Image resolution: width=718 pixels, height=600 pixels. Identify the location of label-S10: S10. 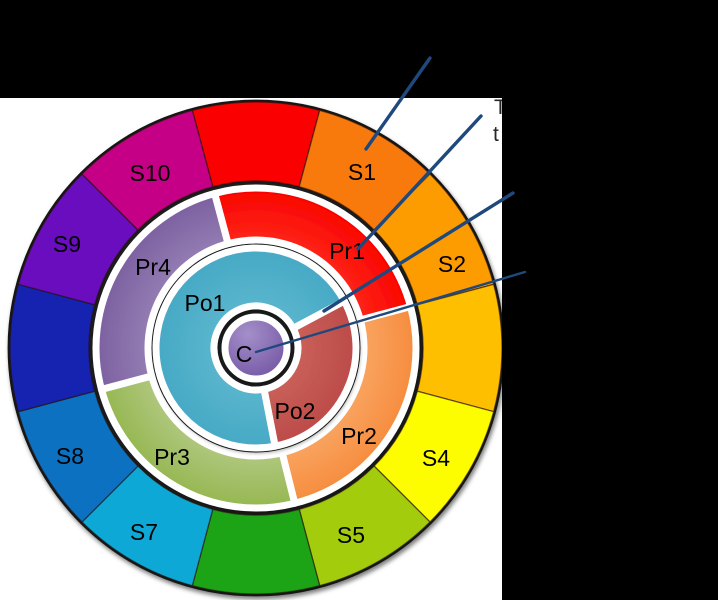
(150, 173).